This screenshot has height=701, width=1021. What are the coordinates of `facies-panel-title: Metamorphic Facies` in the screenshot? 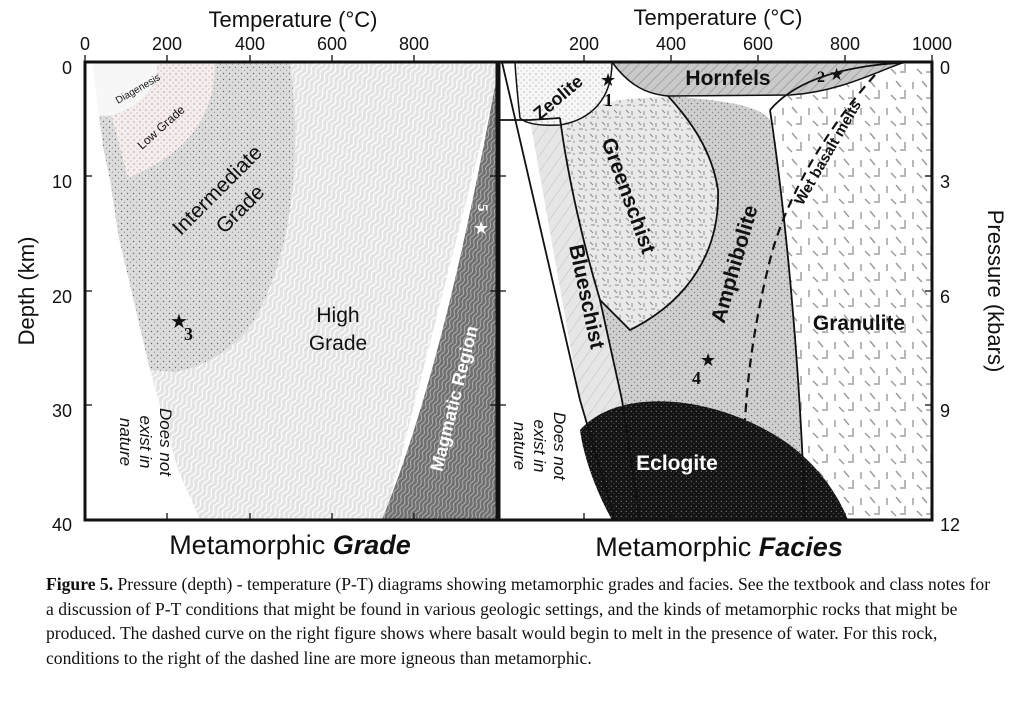 It's located at (719, 547).